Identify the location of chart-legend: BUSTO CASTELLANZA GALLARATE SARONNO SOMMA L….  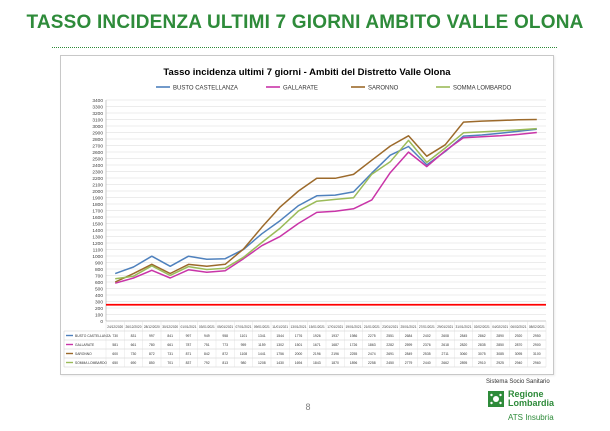
(334, 89).